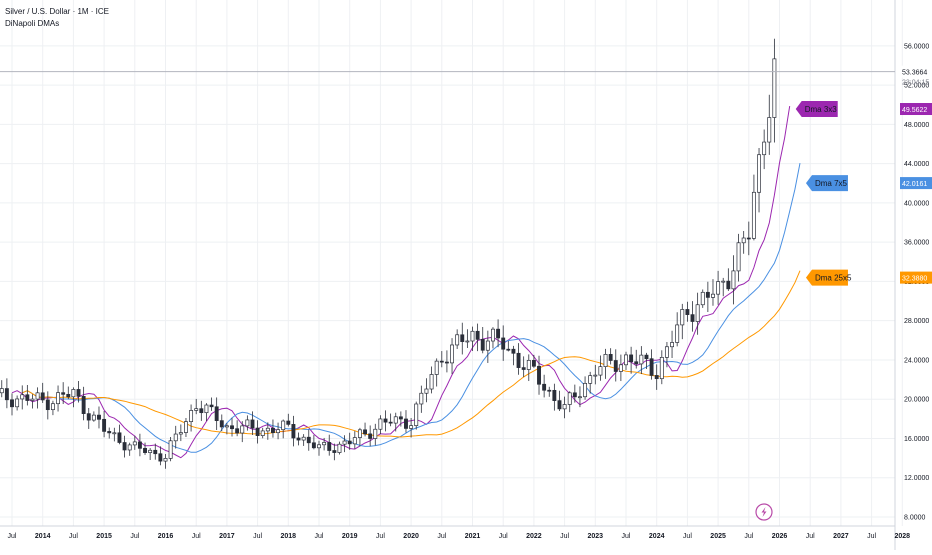  What do you see at coordinates (350, 536) in the screenshot?
I see `x-tick-label: 2019` at bounding box center [350, 536].